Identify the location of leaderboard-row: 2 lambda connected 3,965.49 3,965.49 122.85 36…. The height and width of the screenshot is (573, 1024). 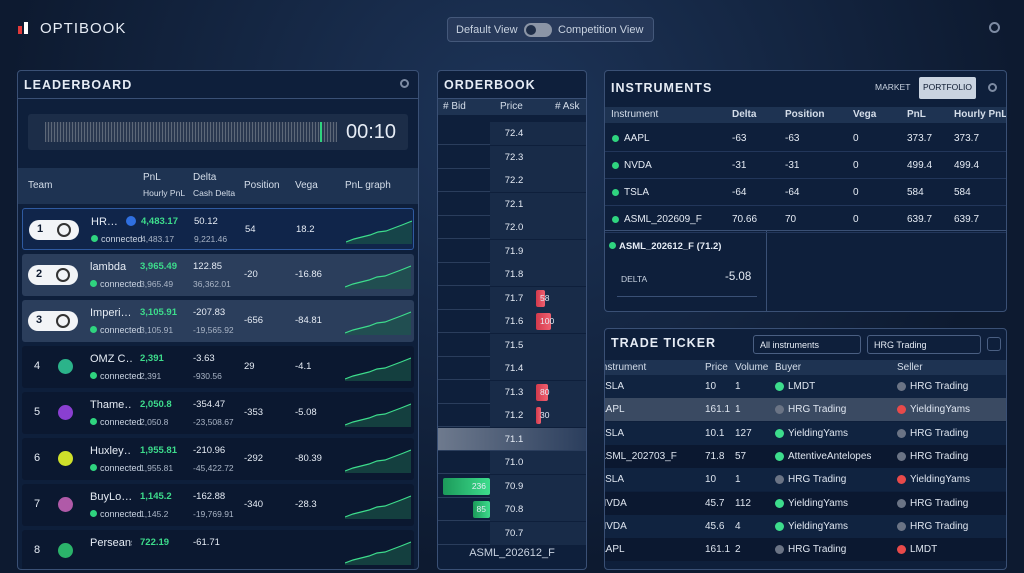
(218, 275).